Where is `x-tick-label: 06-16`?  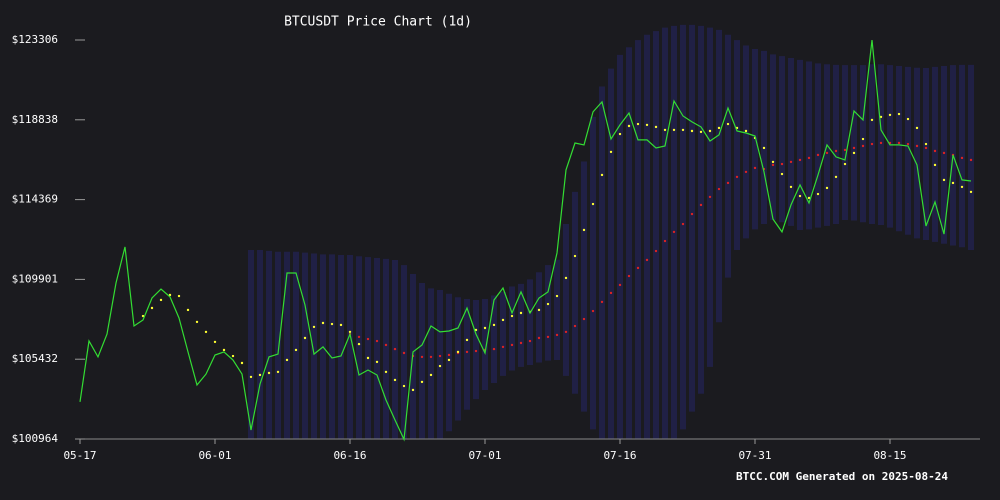 x-tick-label: 06-16 is located at coordinates (349, 455).